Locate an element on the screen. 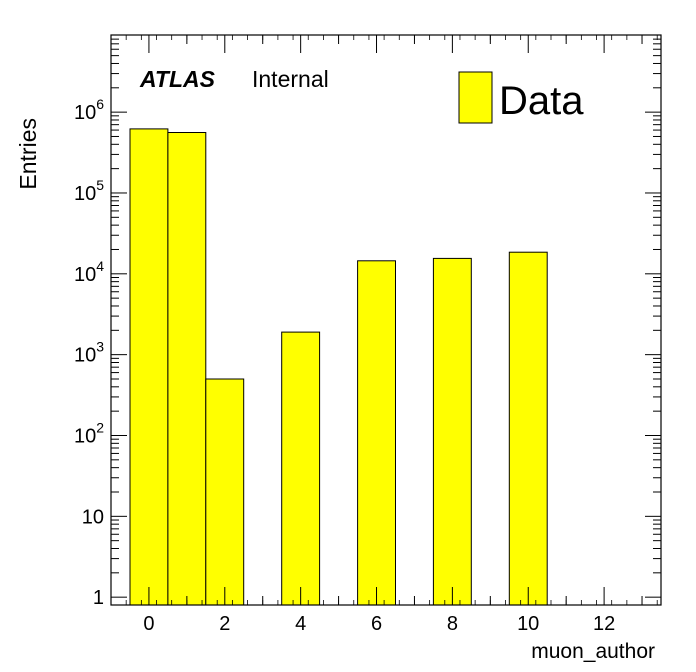 The image size is (696, 672). x-tick-label: 6 is located at coordinates (376, 624).